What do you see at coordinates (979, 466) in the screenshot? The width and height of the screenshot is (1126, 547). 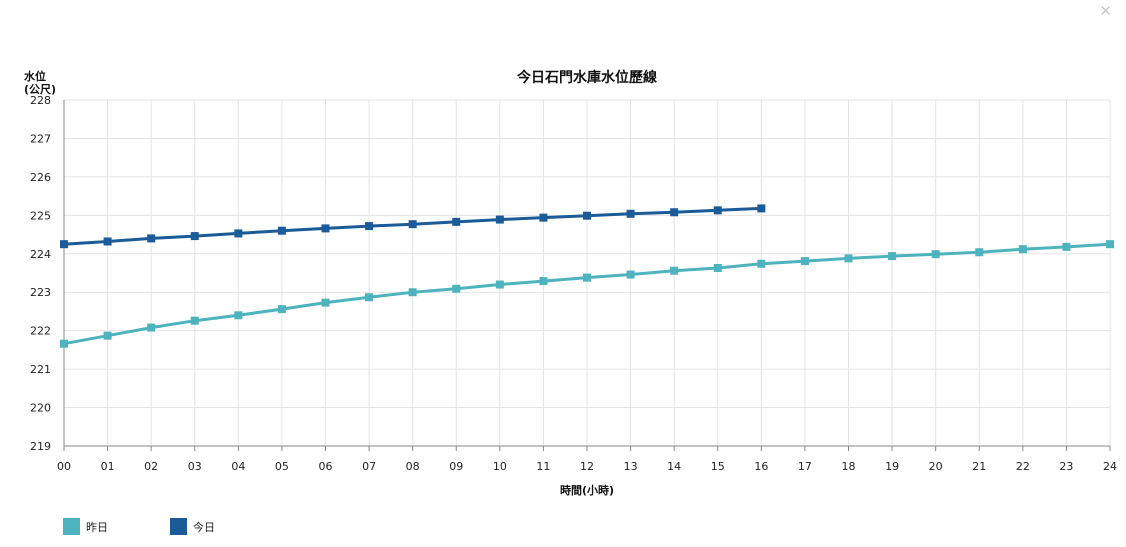 I see `x-tick-label: 21` at bounding box center [979, 466].